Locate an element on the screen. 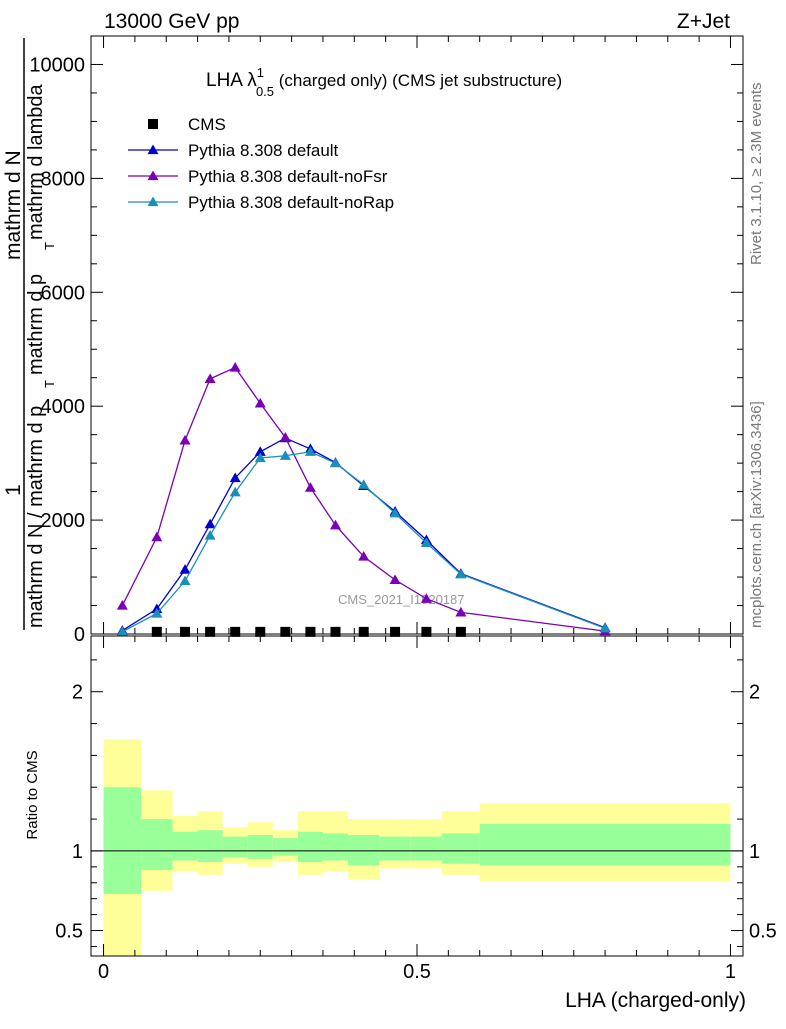 The image size is (786, 1029). main-ytick-label: 6000 is located at coordinates (63, 293).